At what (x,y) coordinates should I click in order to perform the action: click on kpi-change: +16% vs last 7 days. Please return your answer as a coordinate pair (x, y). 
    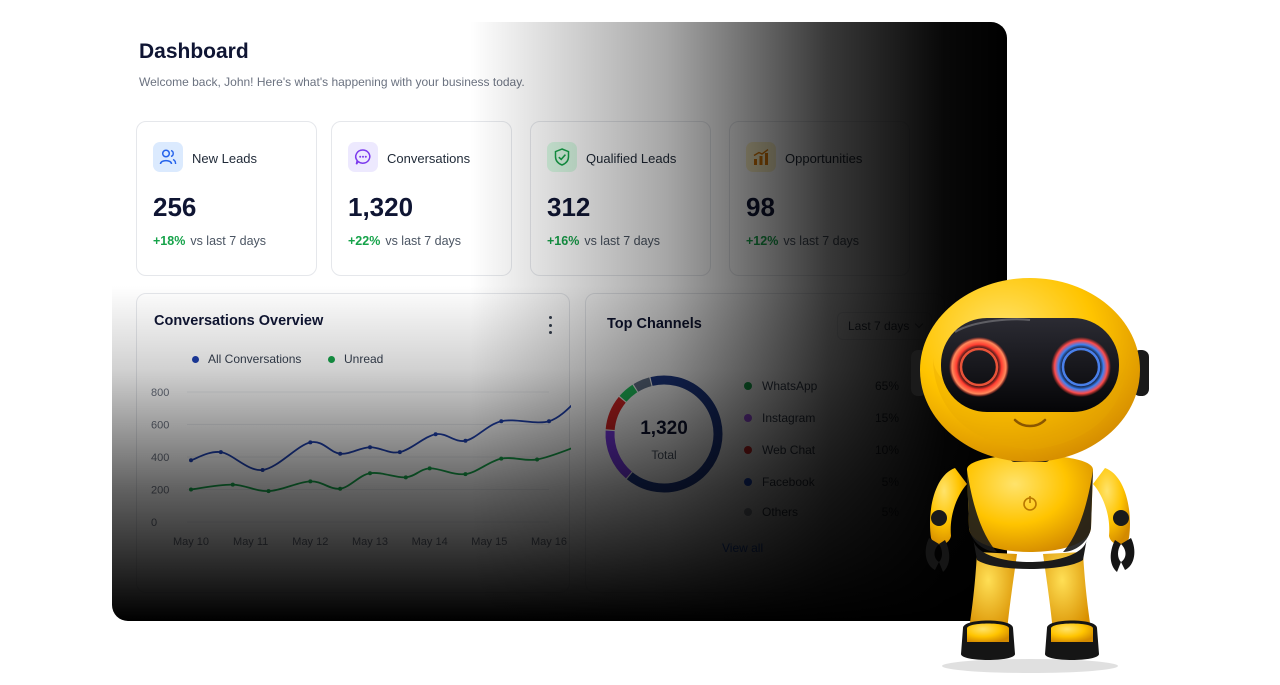
    Looking at the image, I should click on (603, 241).